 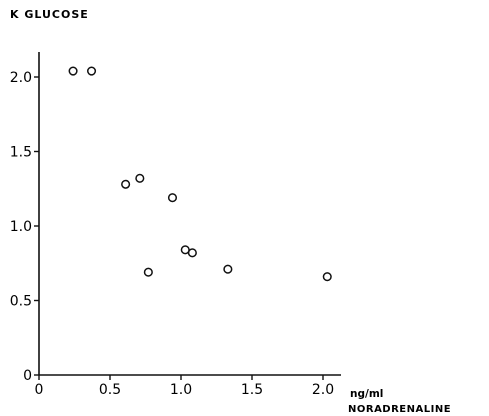 What do you see at coordinates (181, 390) in the screenshot?
I see `x-tick-label: 1.0` at bounding box center [181, 390].